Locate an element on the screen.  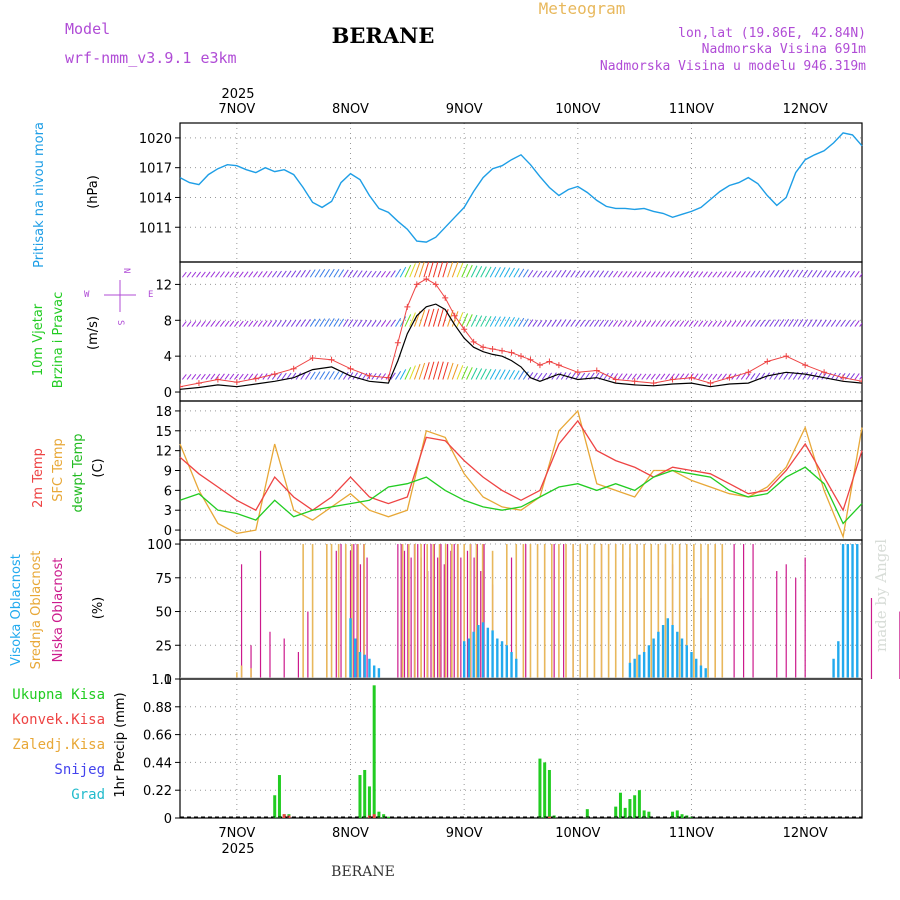
ytick-label-2-2: 6 is located at coordinates (168, 491).